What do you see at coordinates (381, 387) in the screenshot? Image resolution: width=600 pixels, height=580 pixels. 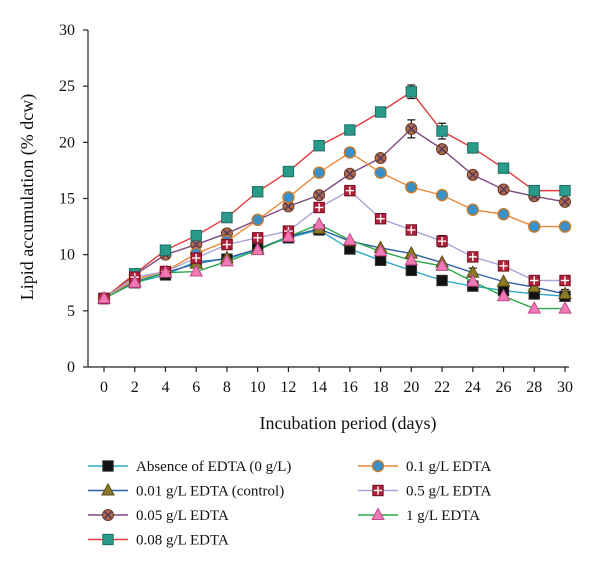 I see `x-tick-label: 18` at bounding box center [381, 387].